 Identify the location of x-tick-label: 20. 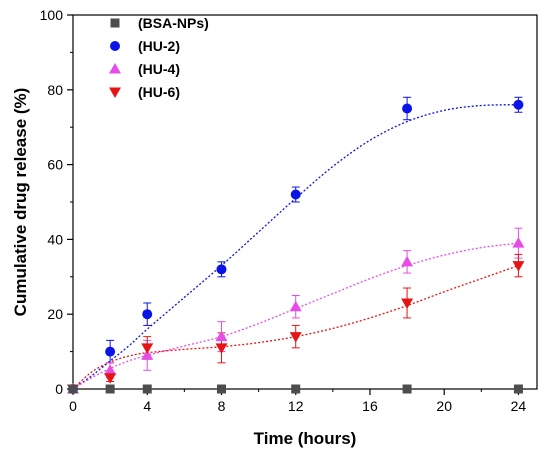
(444, 406).